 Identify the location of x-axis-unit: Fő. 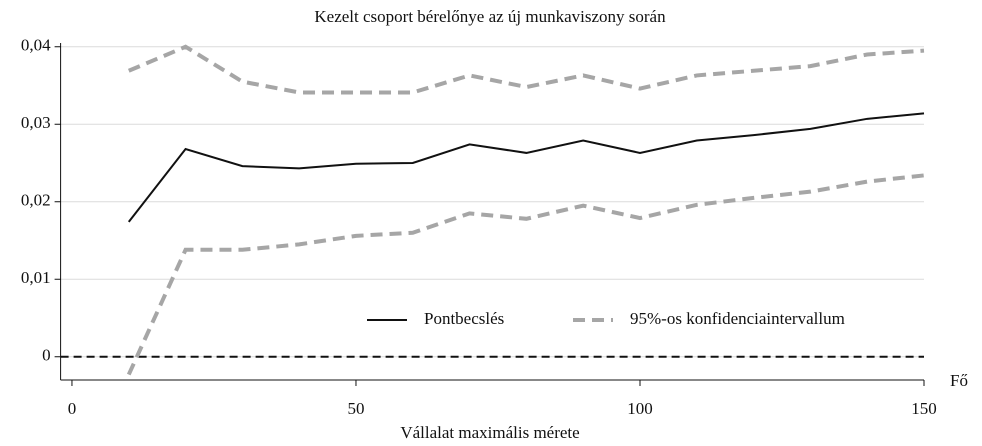
(959, 380).